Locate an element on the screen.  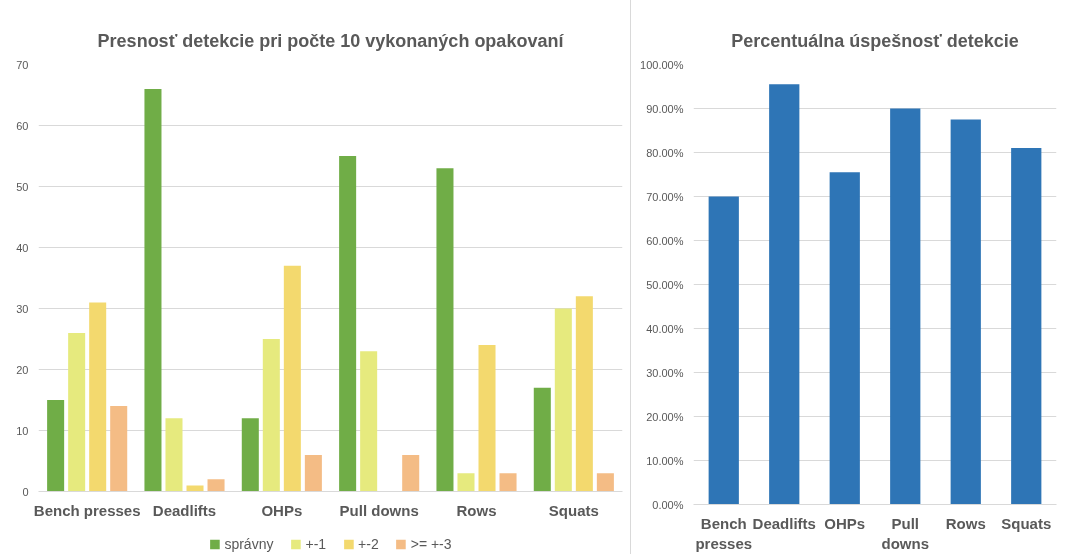
y-tick-label: 30 is located at coordinates (22, 308).